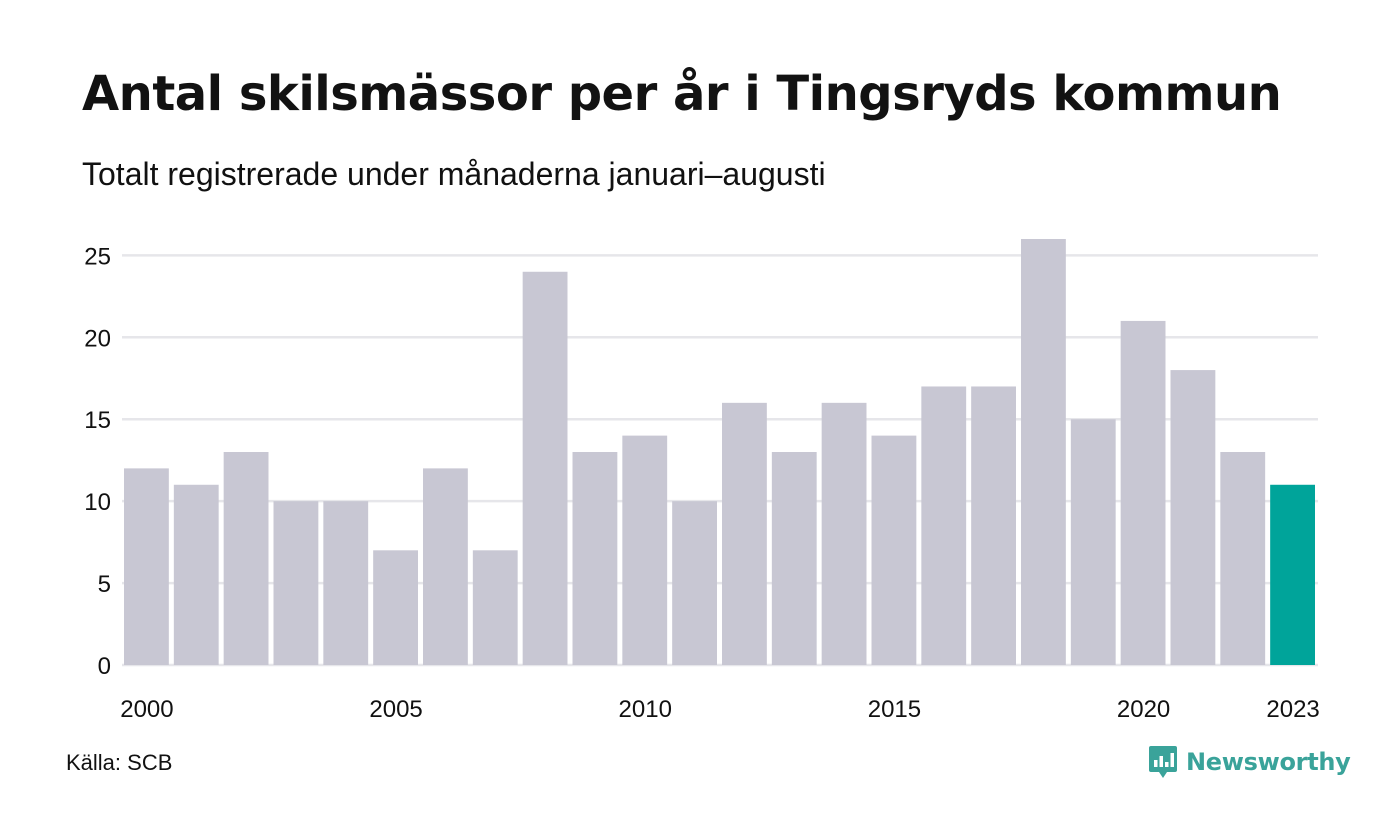 The image size is (1400, 840). Describe the element at coordinates (97, 420) in the screenshot. I see `y-tick-label: 15` at that location.